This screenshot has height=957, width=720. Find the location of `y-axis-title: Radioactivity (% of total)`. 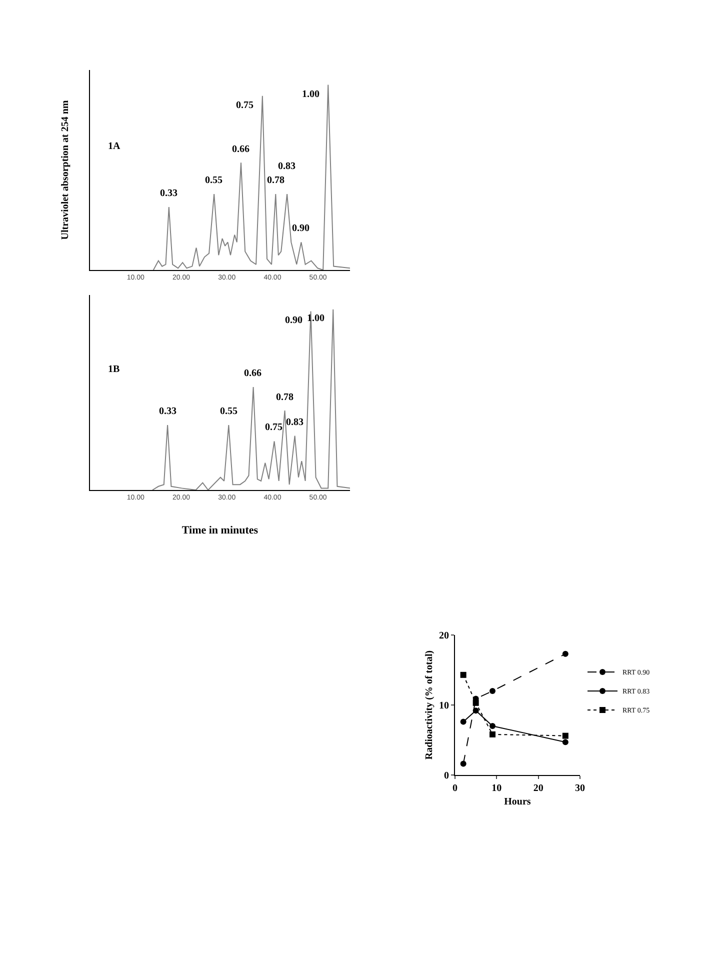

y-axis-title: Radioactivity (% of total) is located at coordinates (429, 705).